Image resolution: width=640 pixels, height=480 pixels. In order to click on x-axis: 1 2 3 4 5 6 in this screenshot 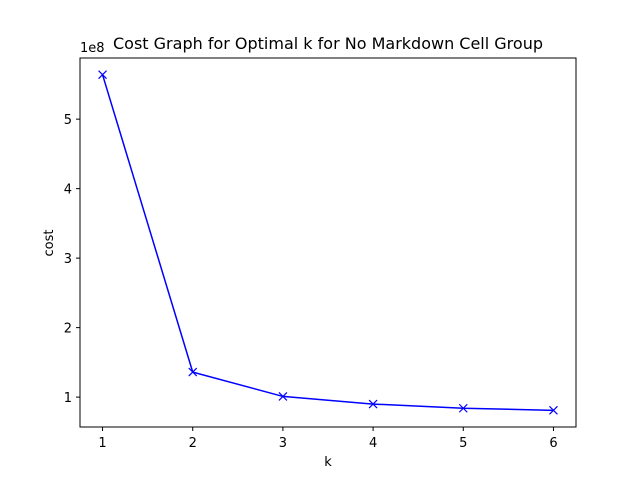, I will do `click(328, 439)`.